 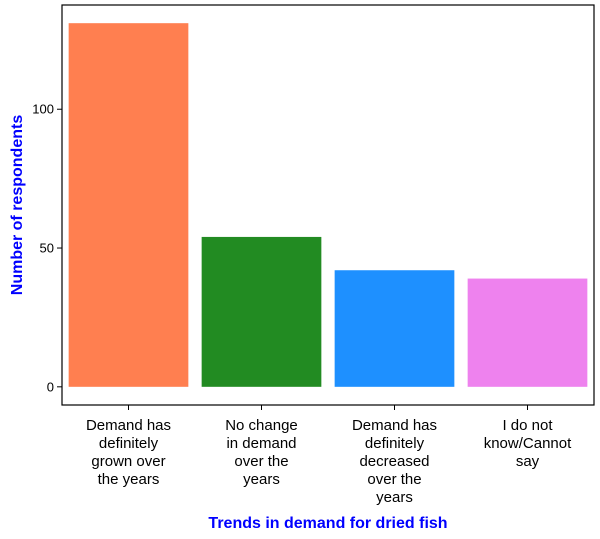 What do you see at coordinates (261, 452) in the screenshot?
I see `x-category-label-2: No change in demand over the years` at bounding box center [261, 452].